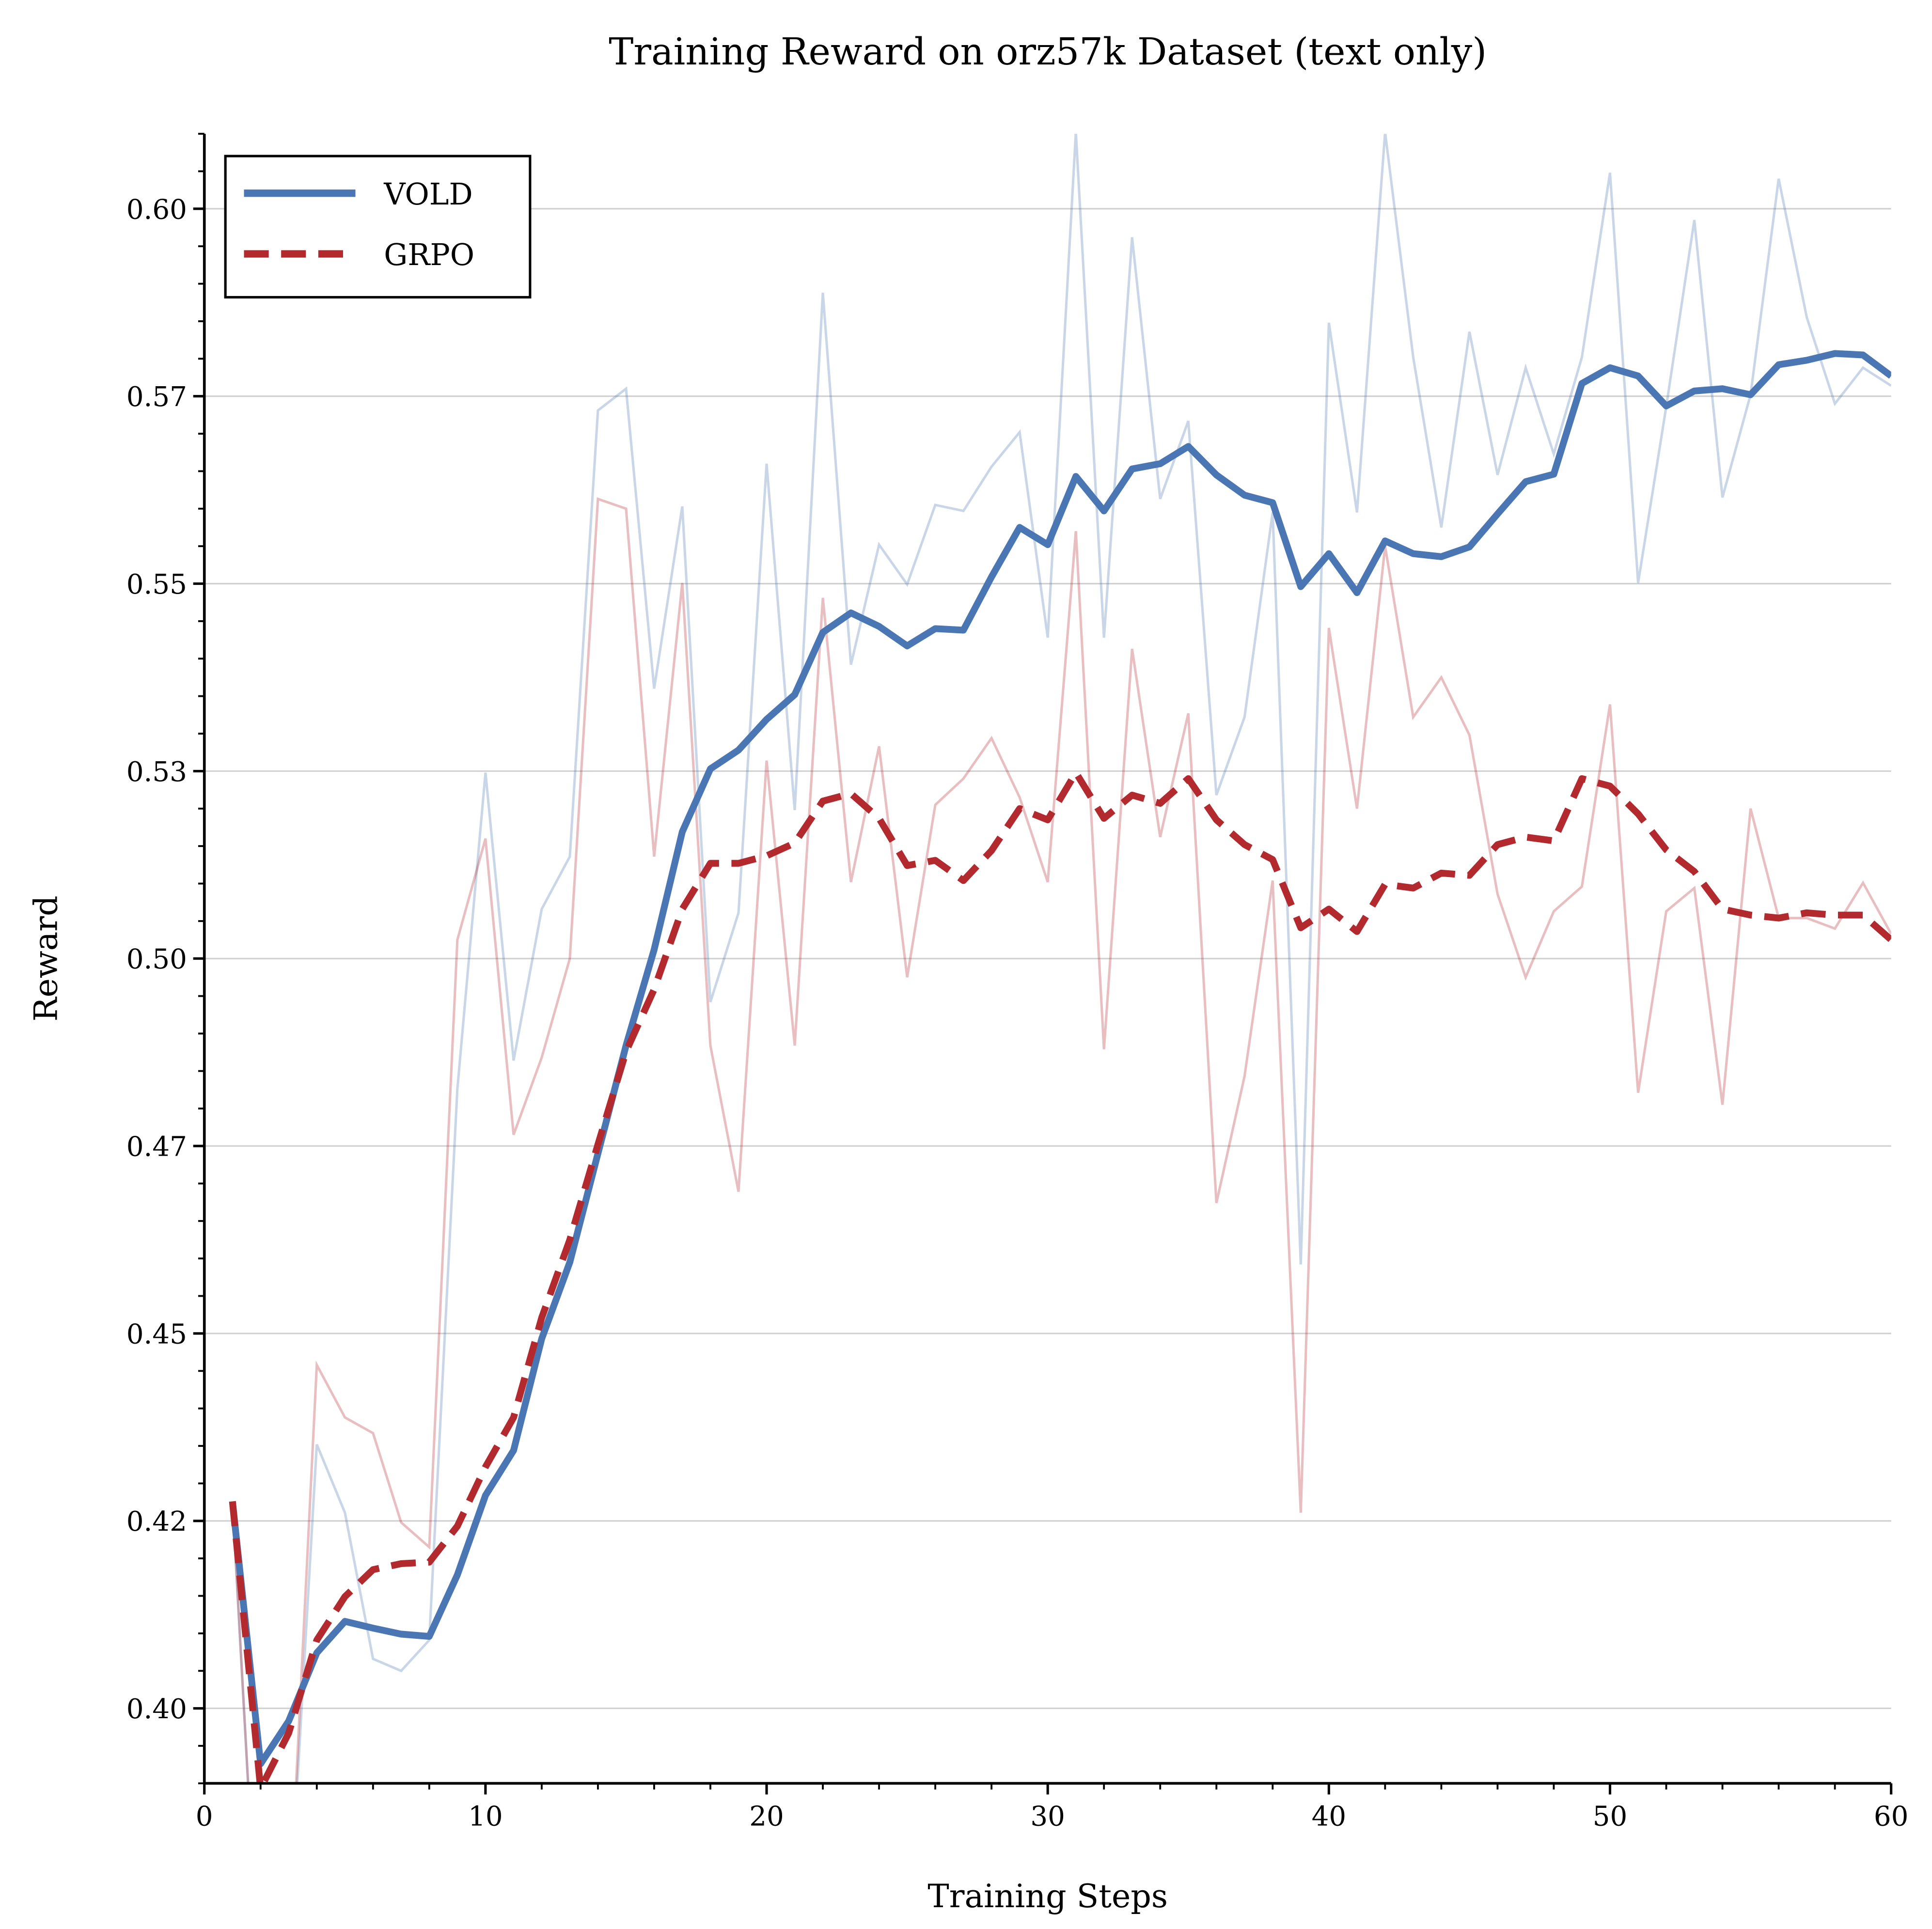  Describe the element at coordinates (156, 1334) in the screenshot. I see `y-tick-label: 0.45` at that location.